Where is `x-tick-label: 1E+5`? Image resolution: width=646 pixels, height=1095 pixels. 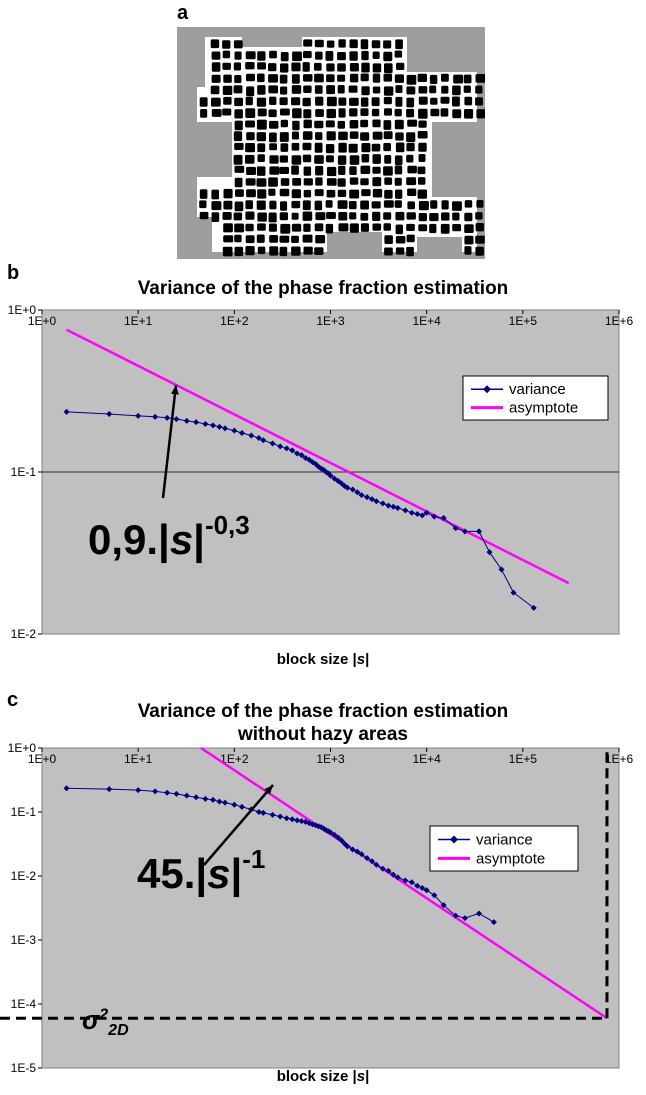 x-tick-label: 1E+5 is located at coordinates (523, 759).